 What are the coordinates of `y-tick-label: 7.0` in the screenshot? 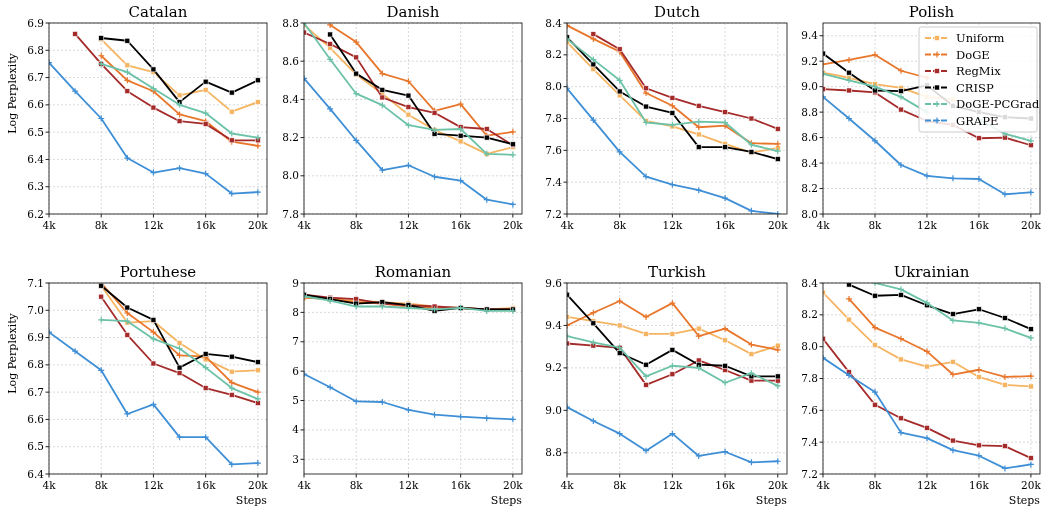 It's located at (35, 309).